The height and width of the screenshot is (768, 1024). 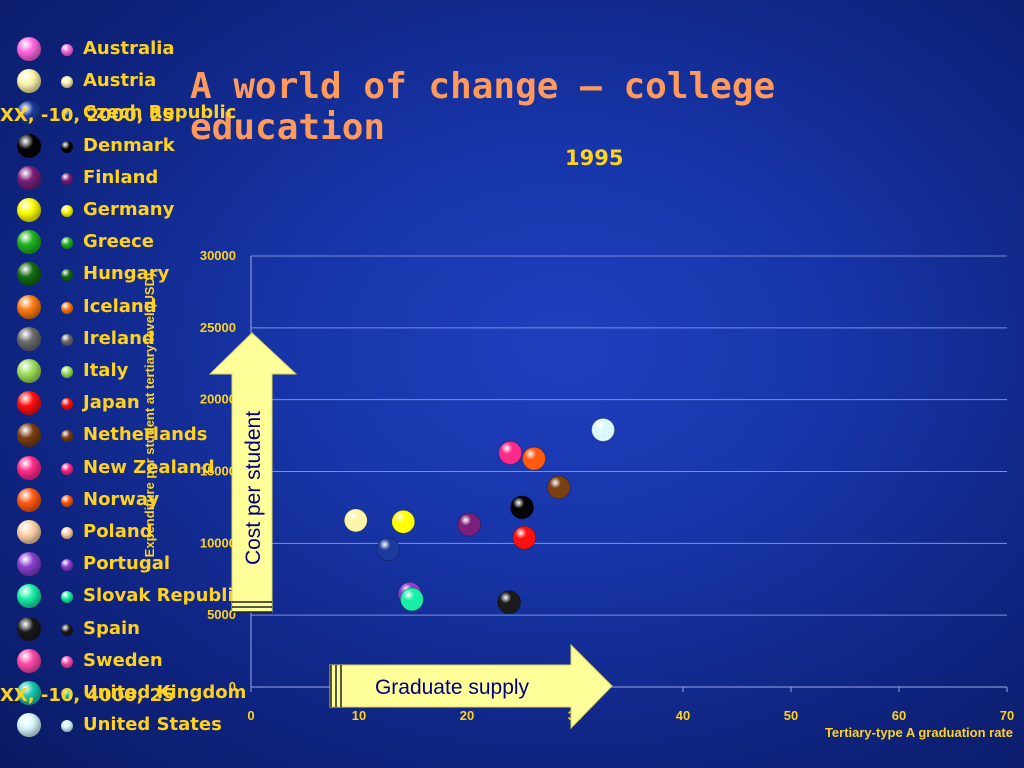 I want to click on legend-label: Sweden, so click(x=123, y=660).